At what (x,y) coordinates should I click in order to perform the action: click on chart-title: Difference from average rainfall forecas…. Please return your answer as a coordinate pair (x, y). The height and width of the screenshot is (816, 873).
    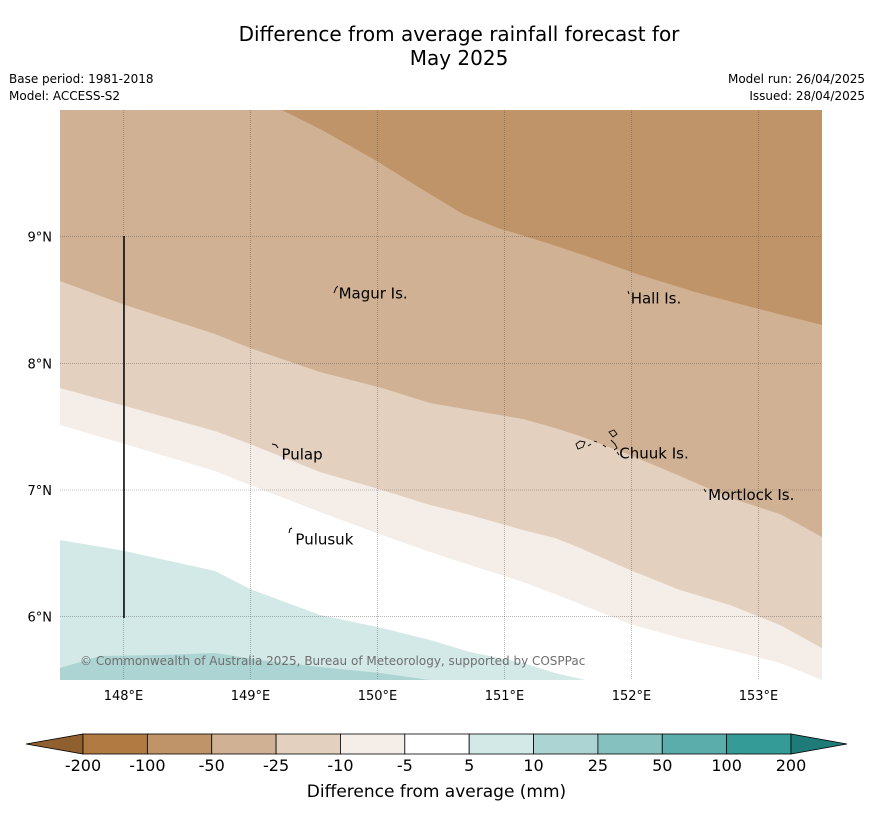
    Looking at the image, I should click on (436, 46).